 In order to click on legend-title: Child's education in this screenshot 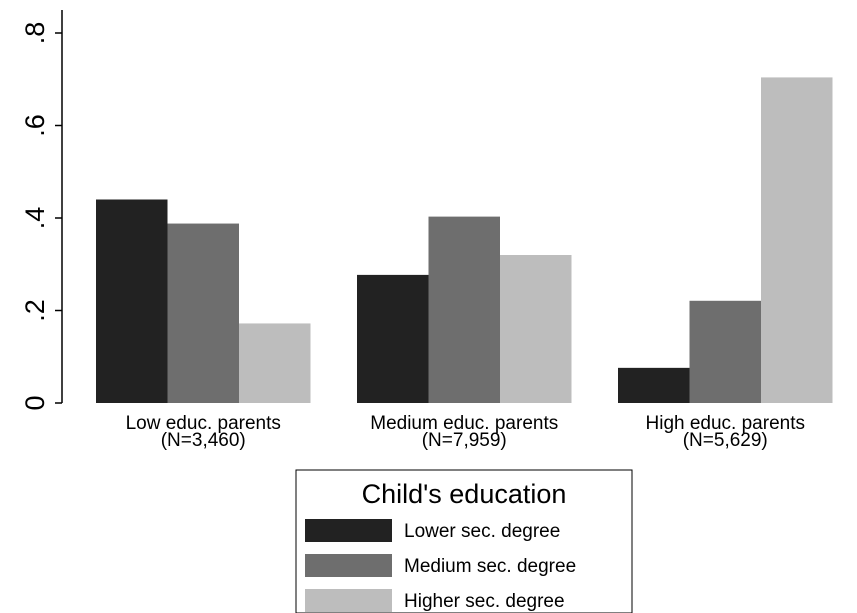, I will do `click(464, 494)`.